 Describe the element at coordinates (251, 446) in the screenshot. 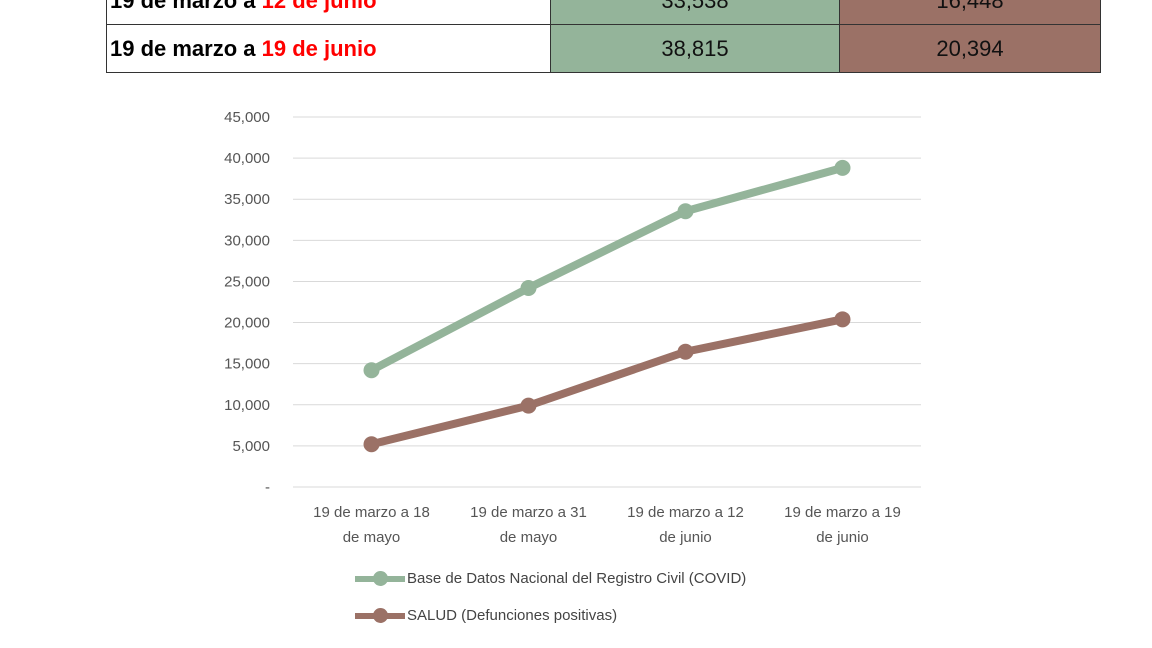

I see `y-tick-label: 5,000` at that location.